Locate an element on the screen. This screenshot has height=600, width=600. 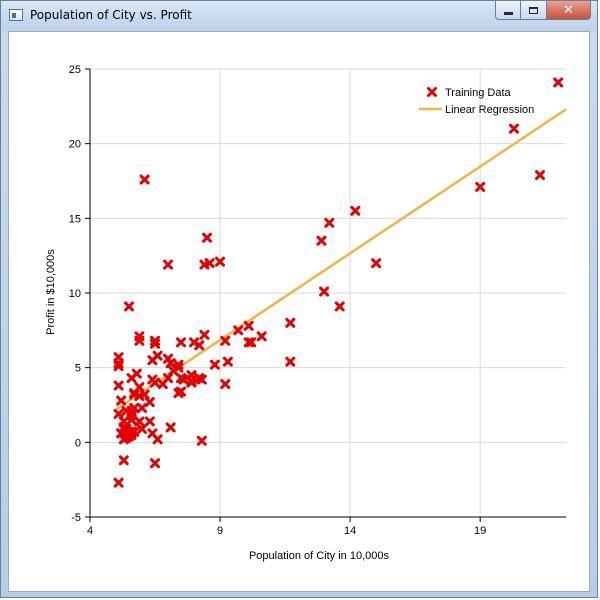
y-tick-label-1: 0 is located at coordinates (78, 443).